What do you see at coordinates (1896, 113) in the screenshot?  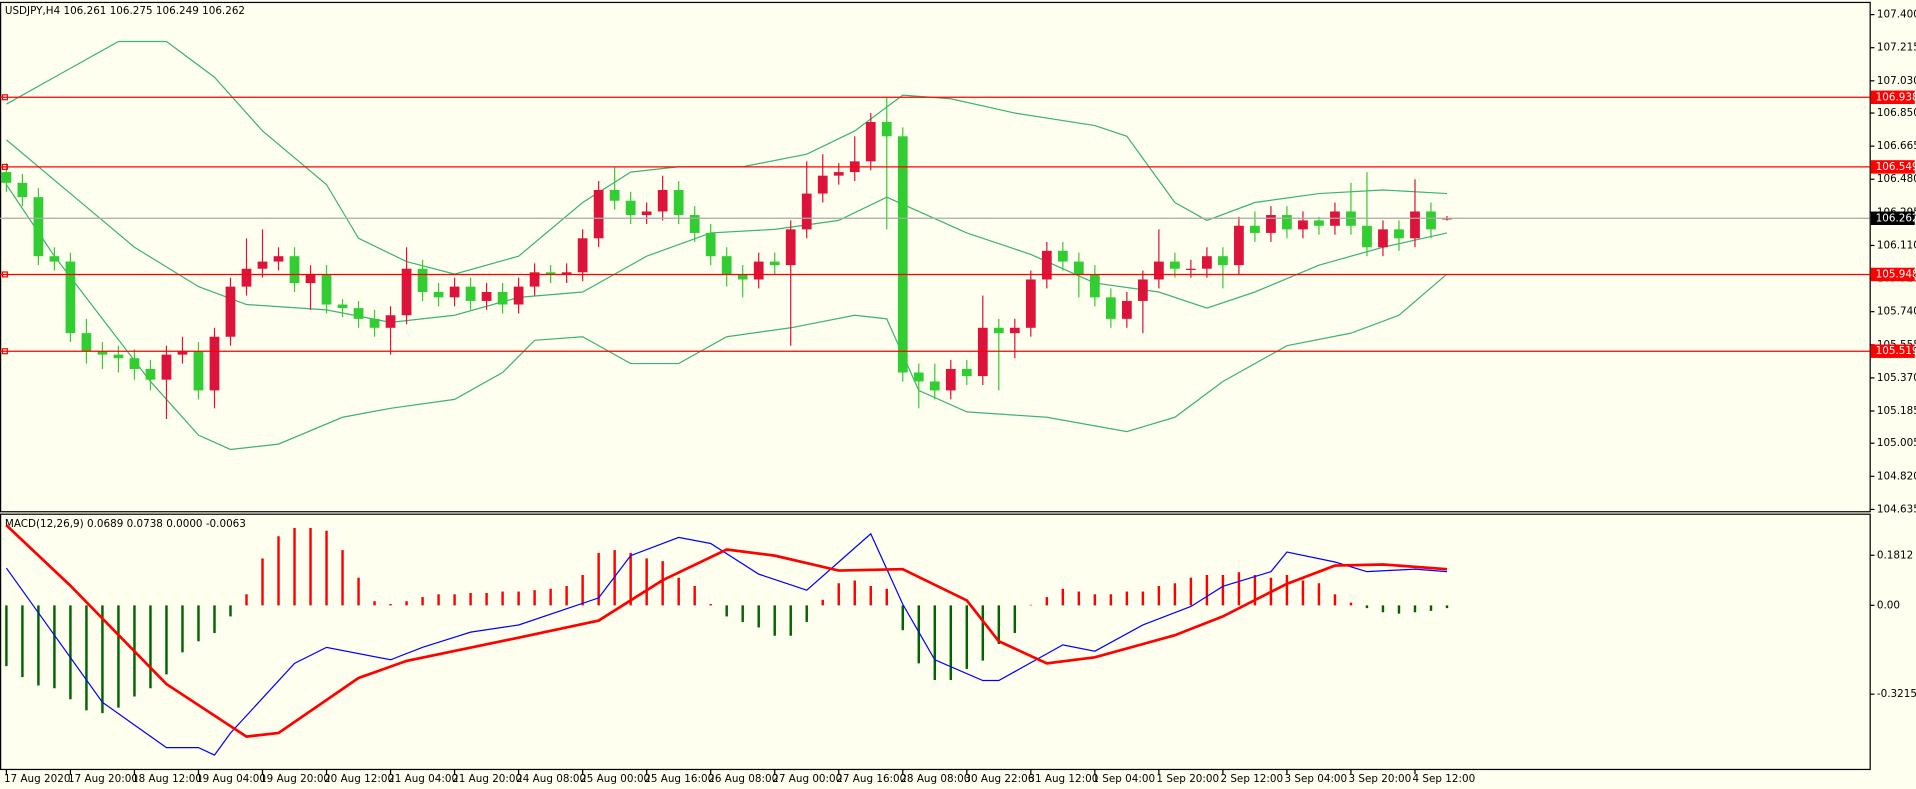 I see `y-tick-label: 106.850` at bounding box center [1896, 113].